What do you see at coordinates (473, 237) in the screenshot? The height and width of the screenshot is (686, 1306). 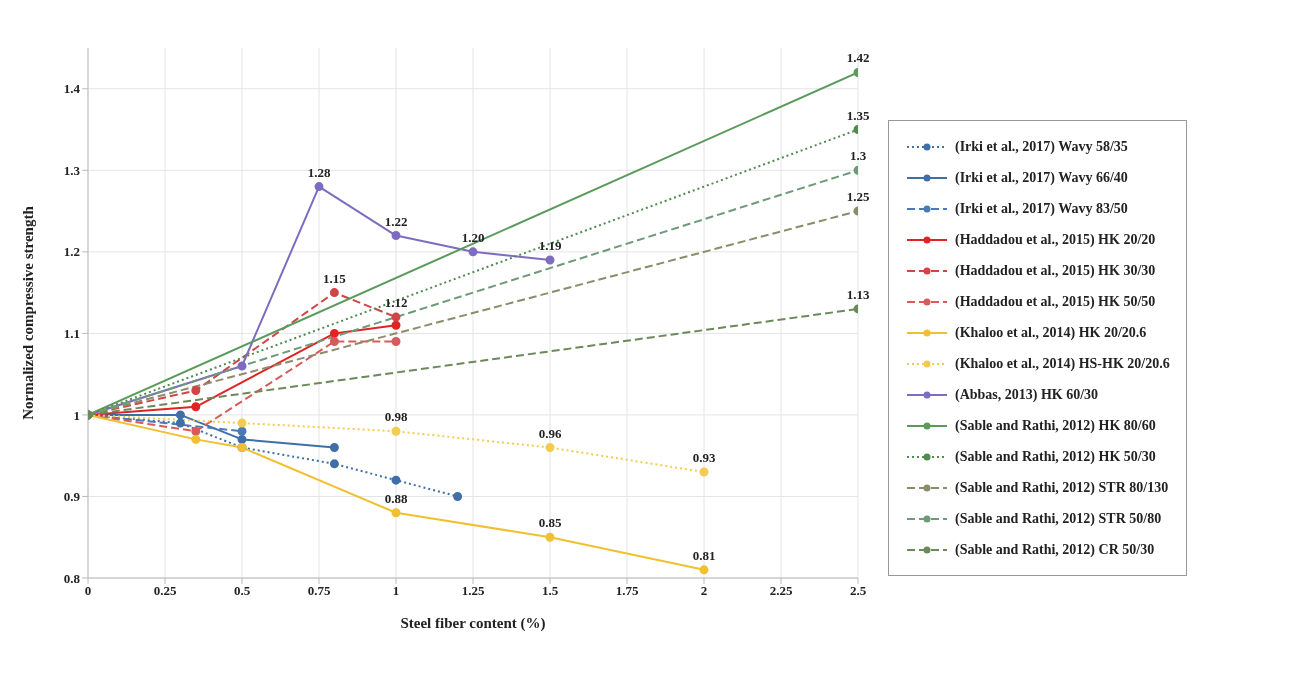 I see `data-label: 1.20` at bounding box center [473, 237].